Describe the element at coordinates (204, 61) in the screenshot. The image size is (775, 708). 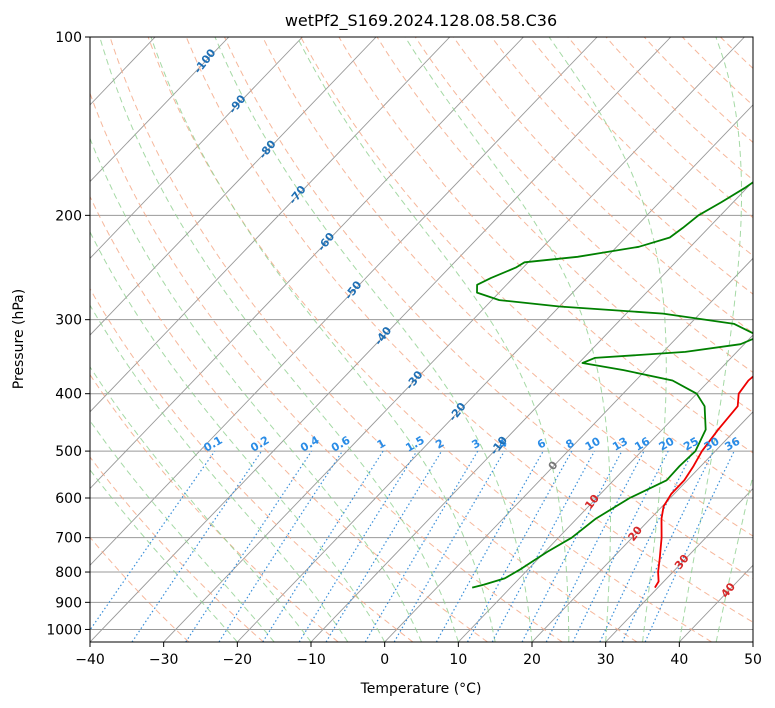
I see `dry-adiabat-label: -100` at that location.